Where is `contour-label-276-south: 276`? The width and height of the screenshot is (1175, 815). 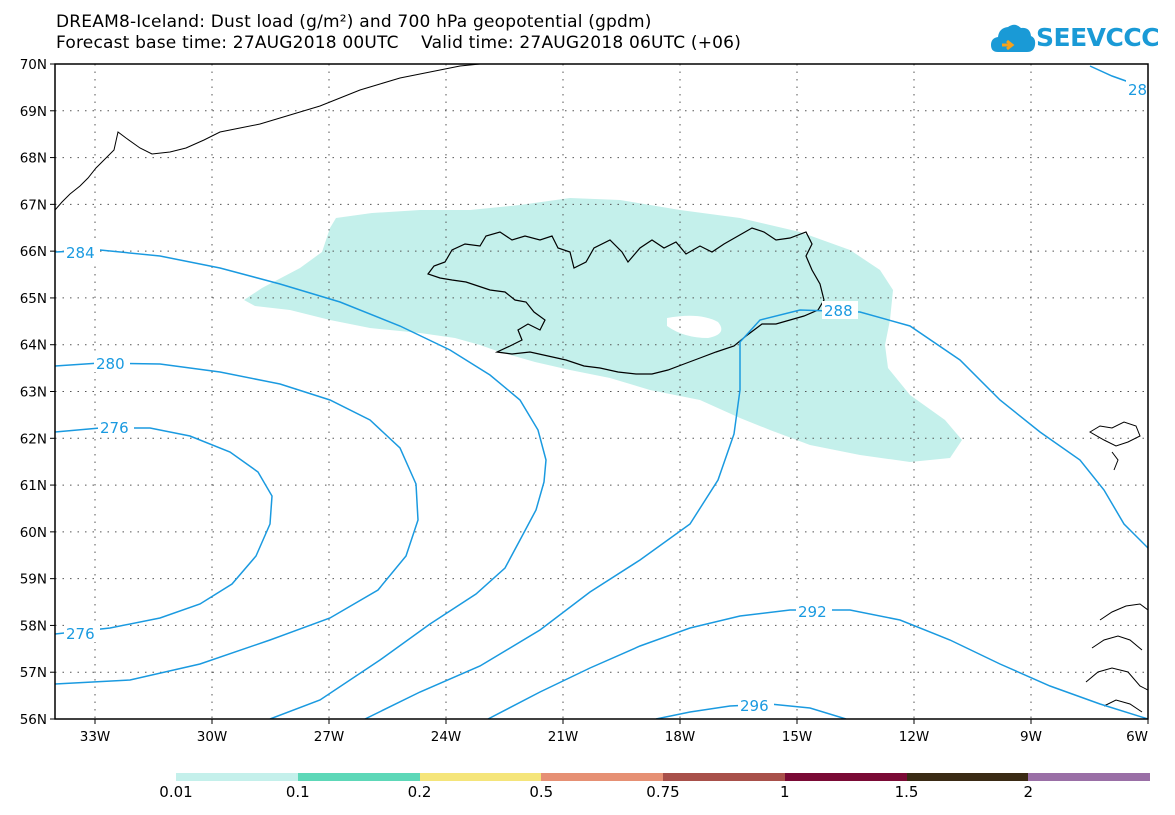
contour-label-276-south: 276 is located at coordinates (80, 634).